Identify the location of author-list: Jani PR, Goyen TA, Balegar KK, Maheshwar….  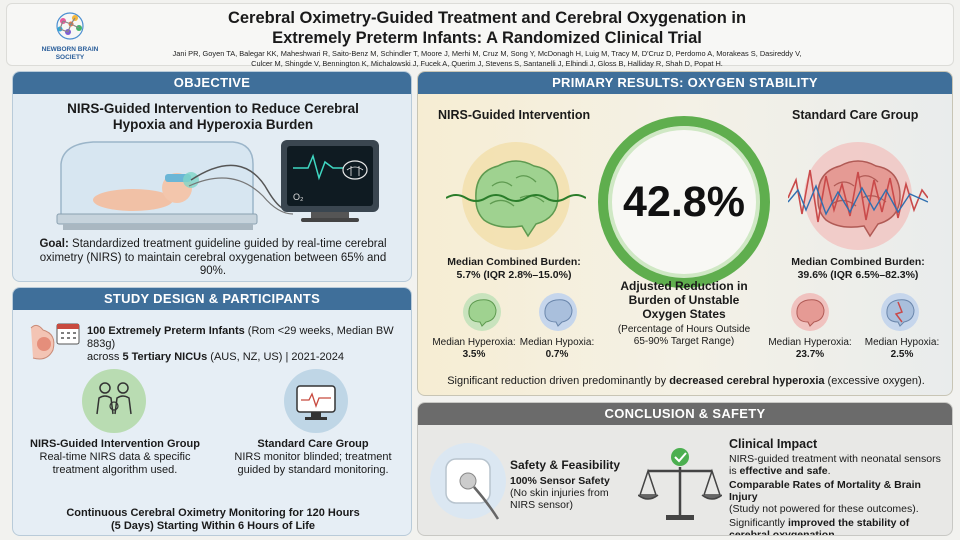
(487, 58).